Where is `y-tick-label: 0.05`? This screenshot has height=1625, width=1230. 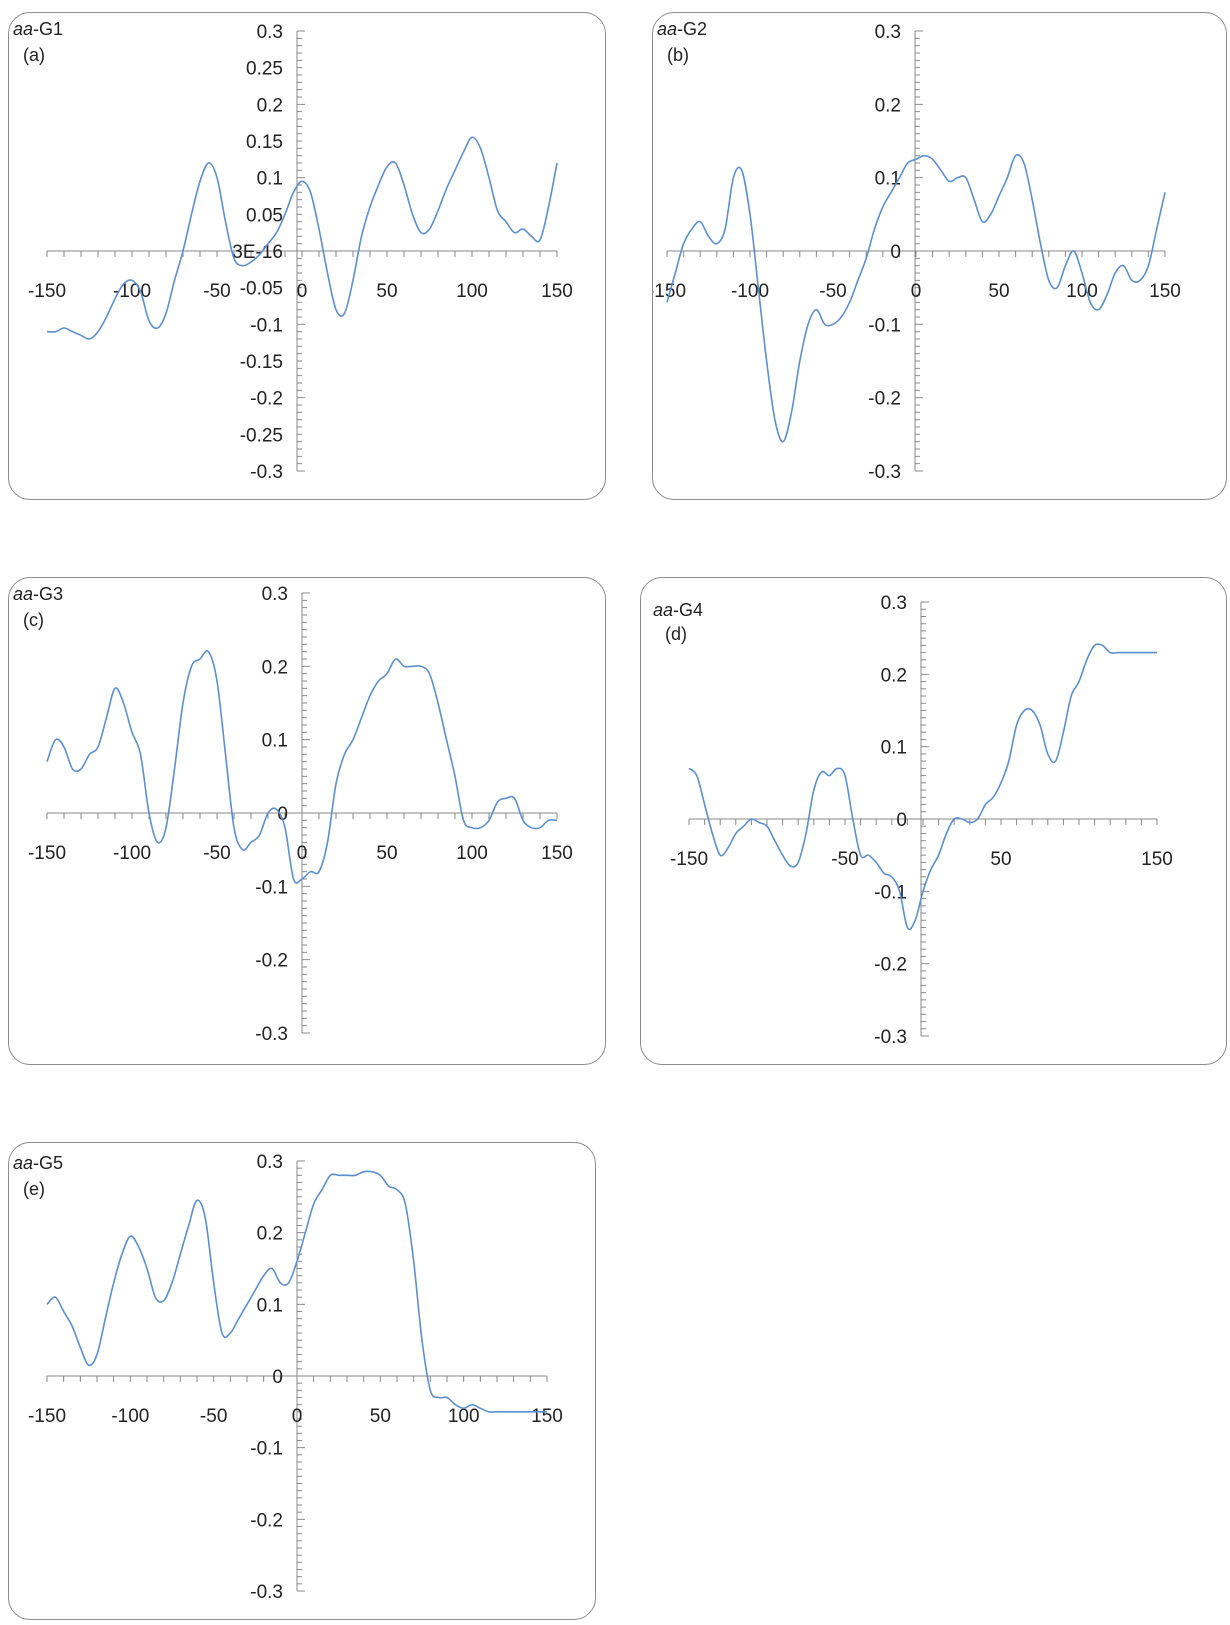 y-tick-label: 0.05 is located at coordinates (264, 215).